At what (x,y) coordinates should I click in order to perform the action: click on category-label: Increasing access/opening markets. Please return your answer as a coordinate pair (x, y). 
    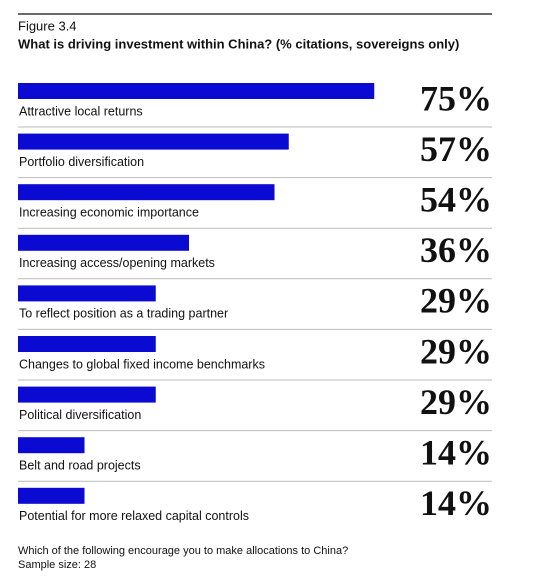
    Looking at the image, I should click on (117, 263).